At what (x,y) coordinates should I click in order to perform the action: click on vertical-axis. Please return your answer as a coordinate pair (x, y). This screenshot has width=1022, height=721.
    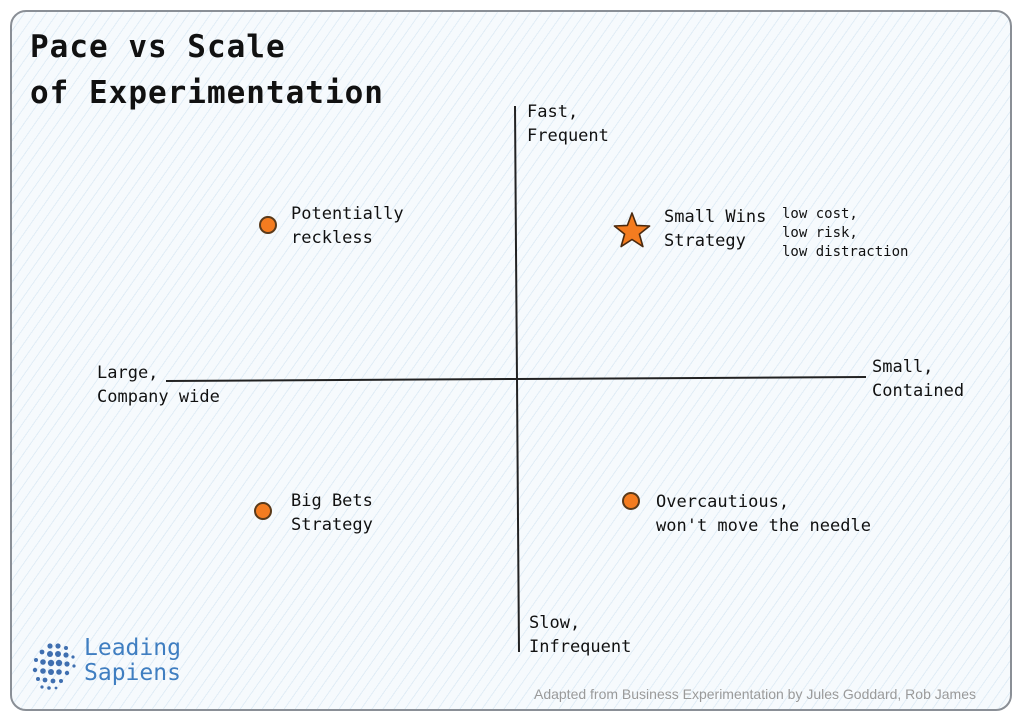
    Looking at the image, I should click on (517, 379).